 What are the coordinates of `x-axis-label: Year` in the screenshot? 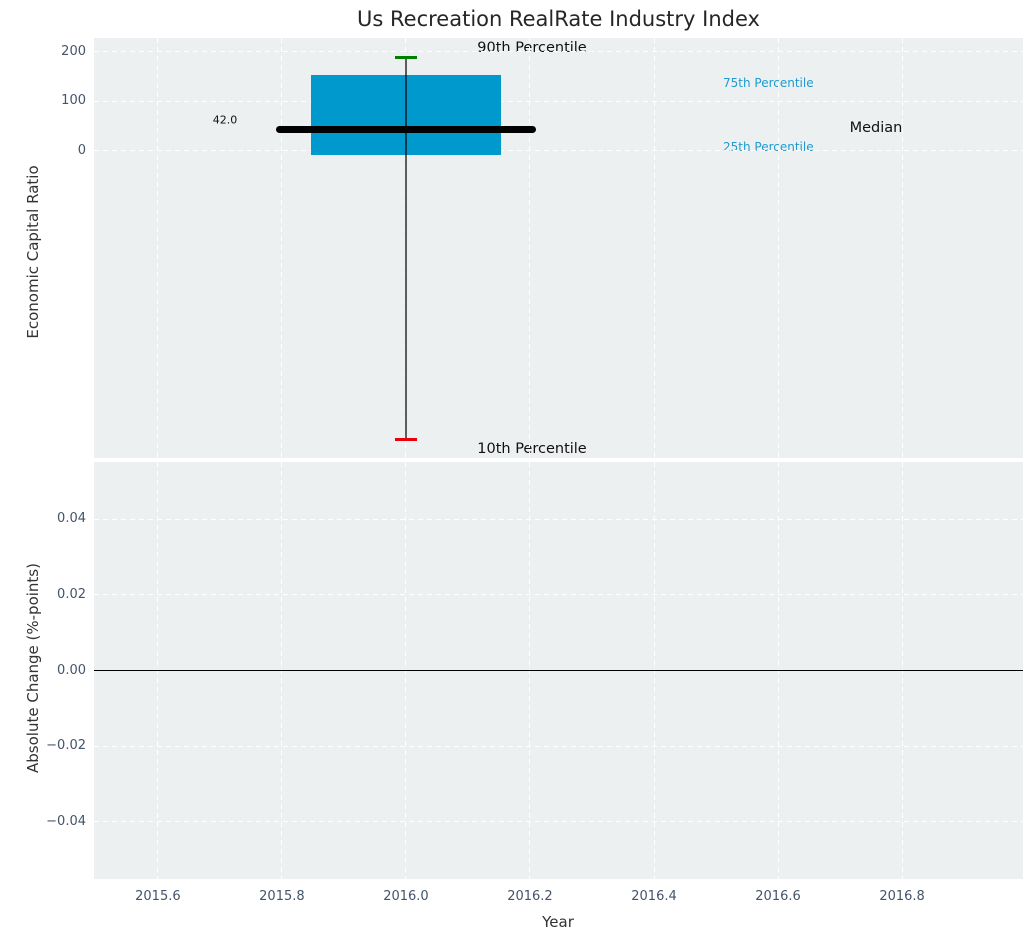 It's located at (558, 922).